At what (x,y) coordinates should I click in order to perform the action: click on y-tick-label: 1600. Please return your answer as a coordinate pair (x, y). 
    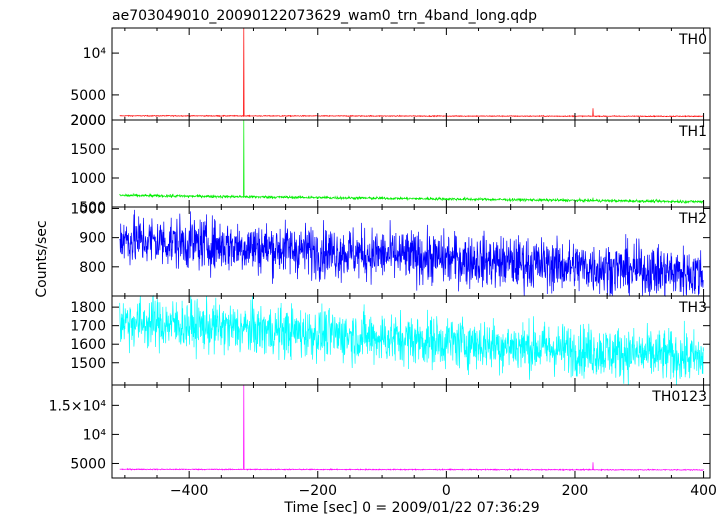
    Looking at the image, I should click on (88, 345).